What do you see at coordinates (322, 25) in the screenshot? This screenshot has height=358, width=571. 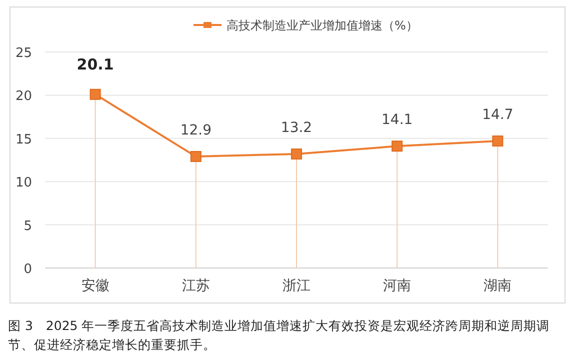 I see `legend-label: 高技术制造业产业增加值增速（%）` at bounding box center [322, 25].